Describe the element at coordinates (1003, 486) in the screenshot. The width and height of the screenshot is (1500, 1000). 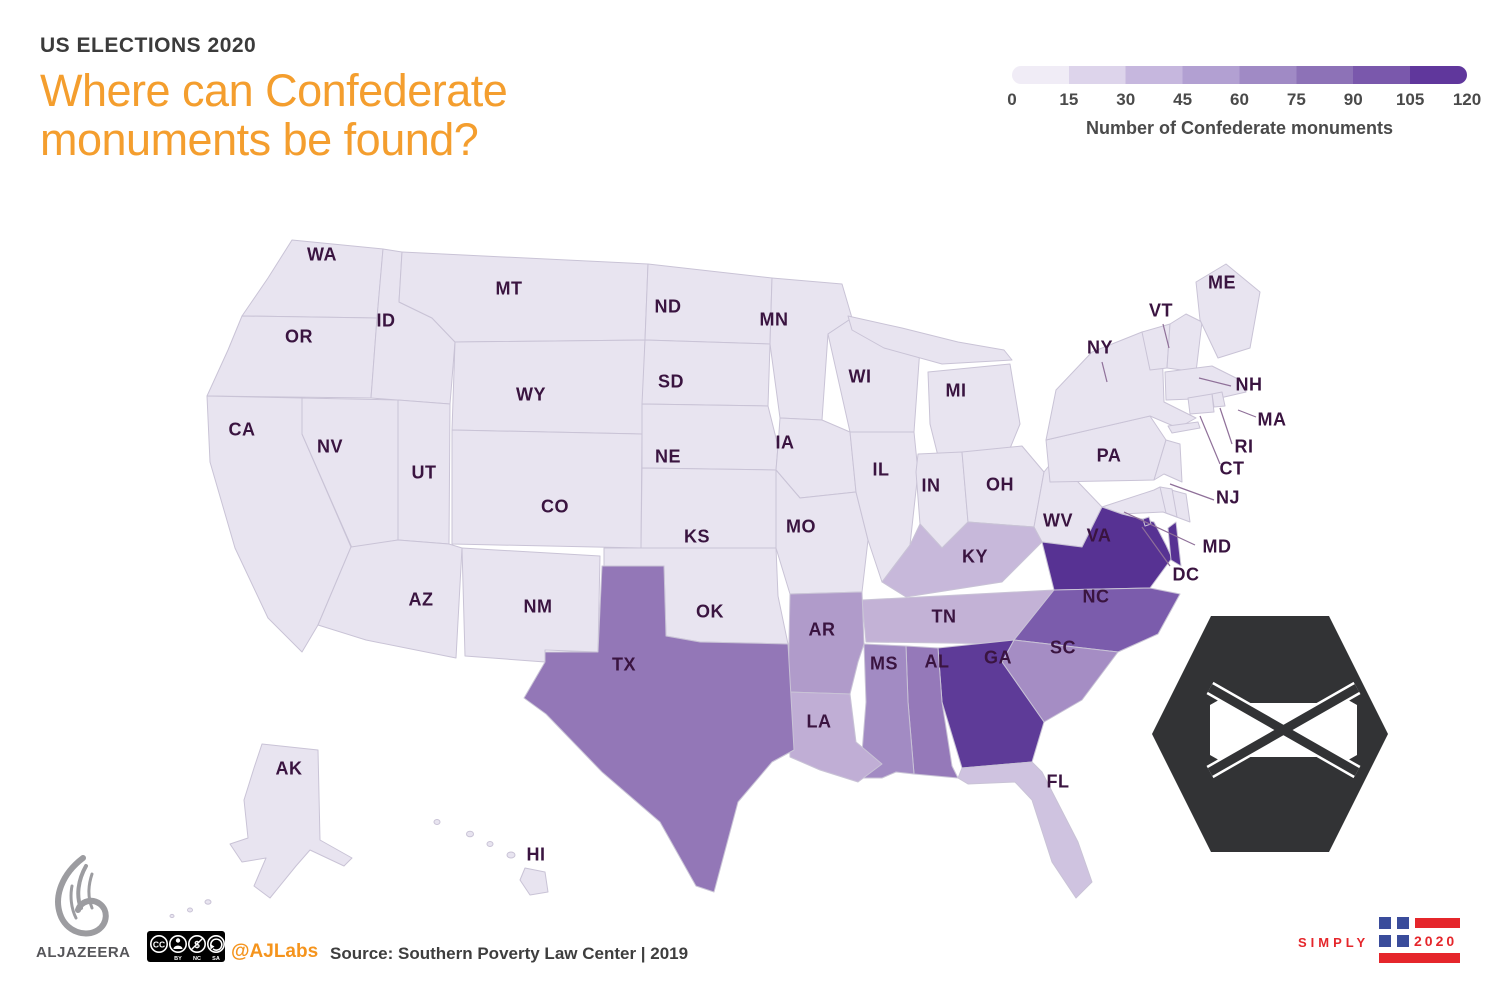
I see `state-oh` at that location.